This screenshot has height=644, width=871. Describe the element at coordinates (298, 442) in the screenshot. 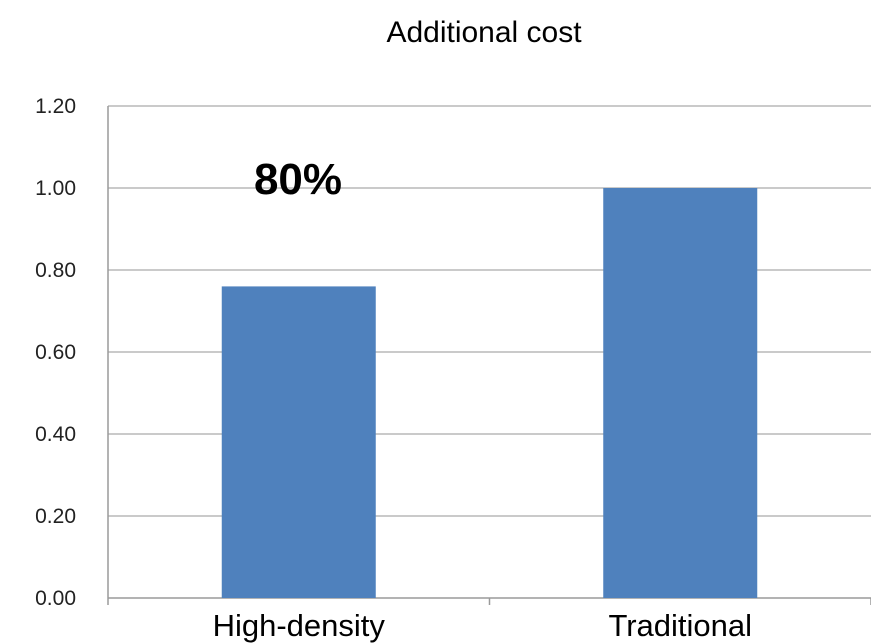

I see `bar-high-density` at that location.